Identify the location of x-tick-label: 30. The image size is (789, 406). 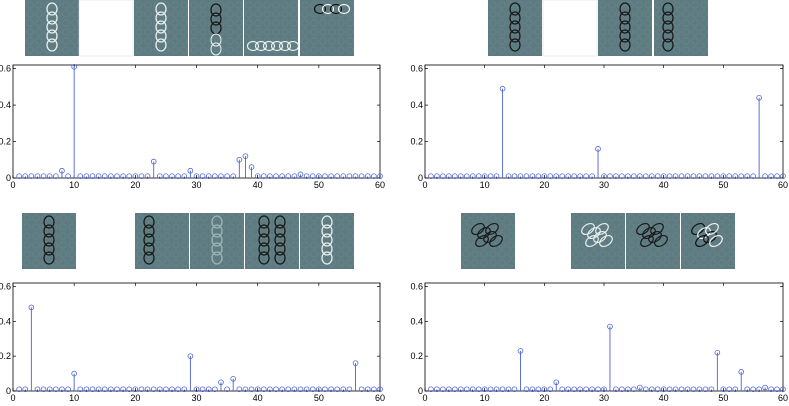
(196, 185).